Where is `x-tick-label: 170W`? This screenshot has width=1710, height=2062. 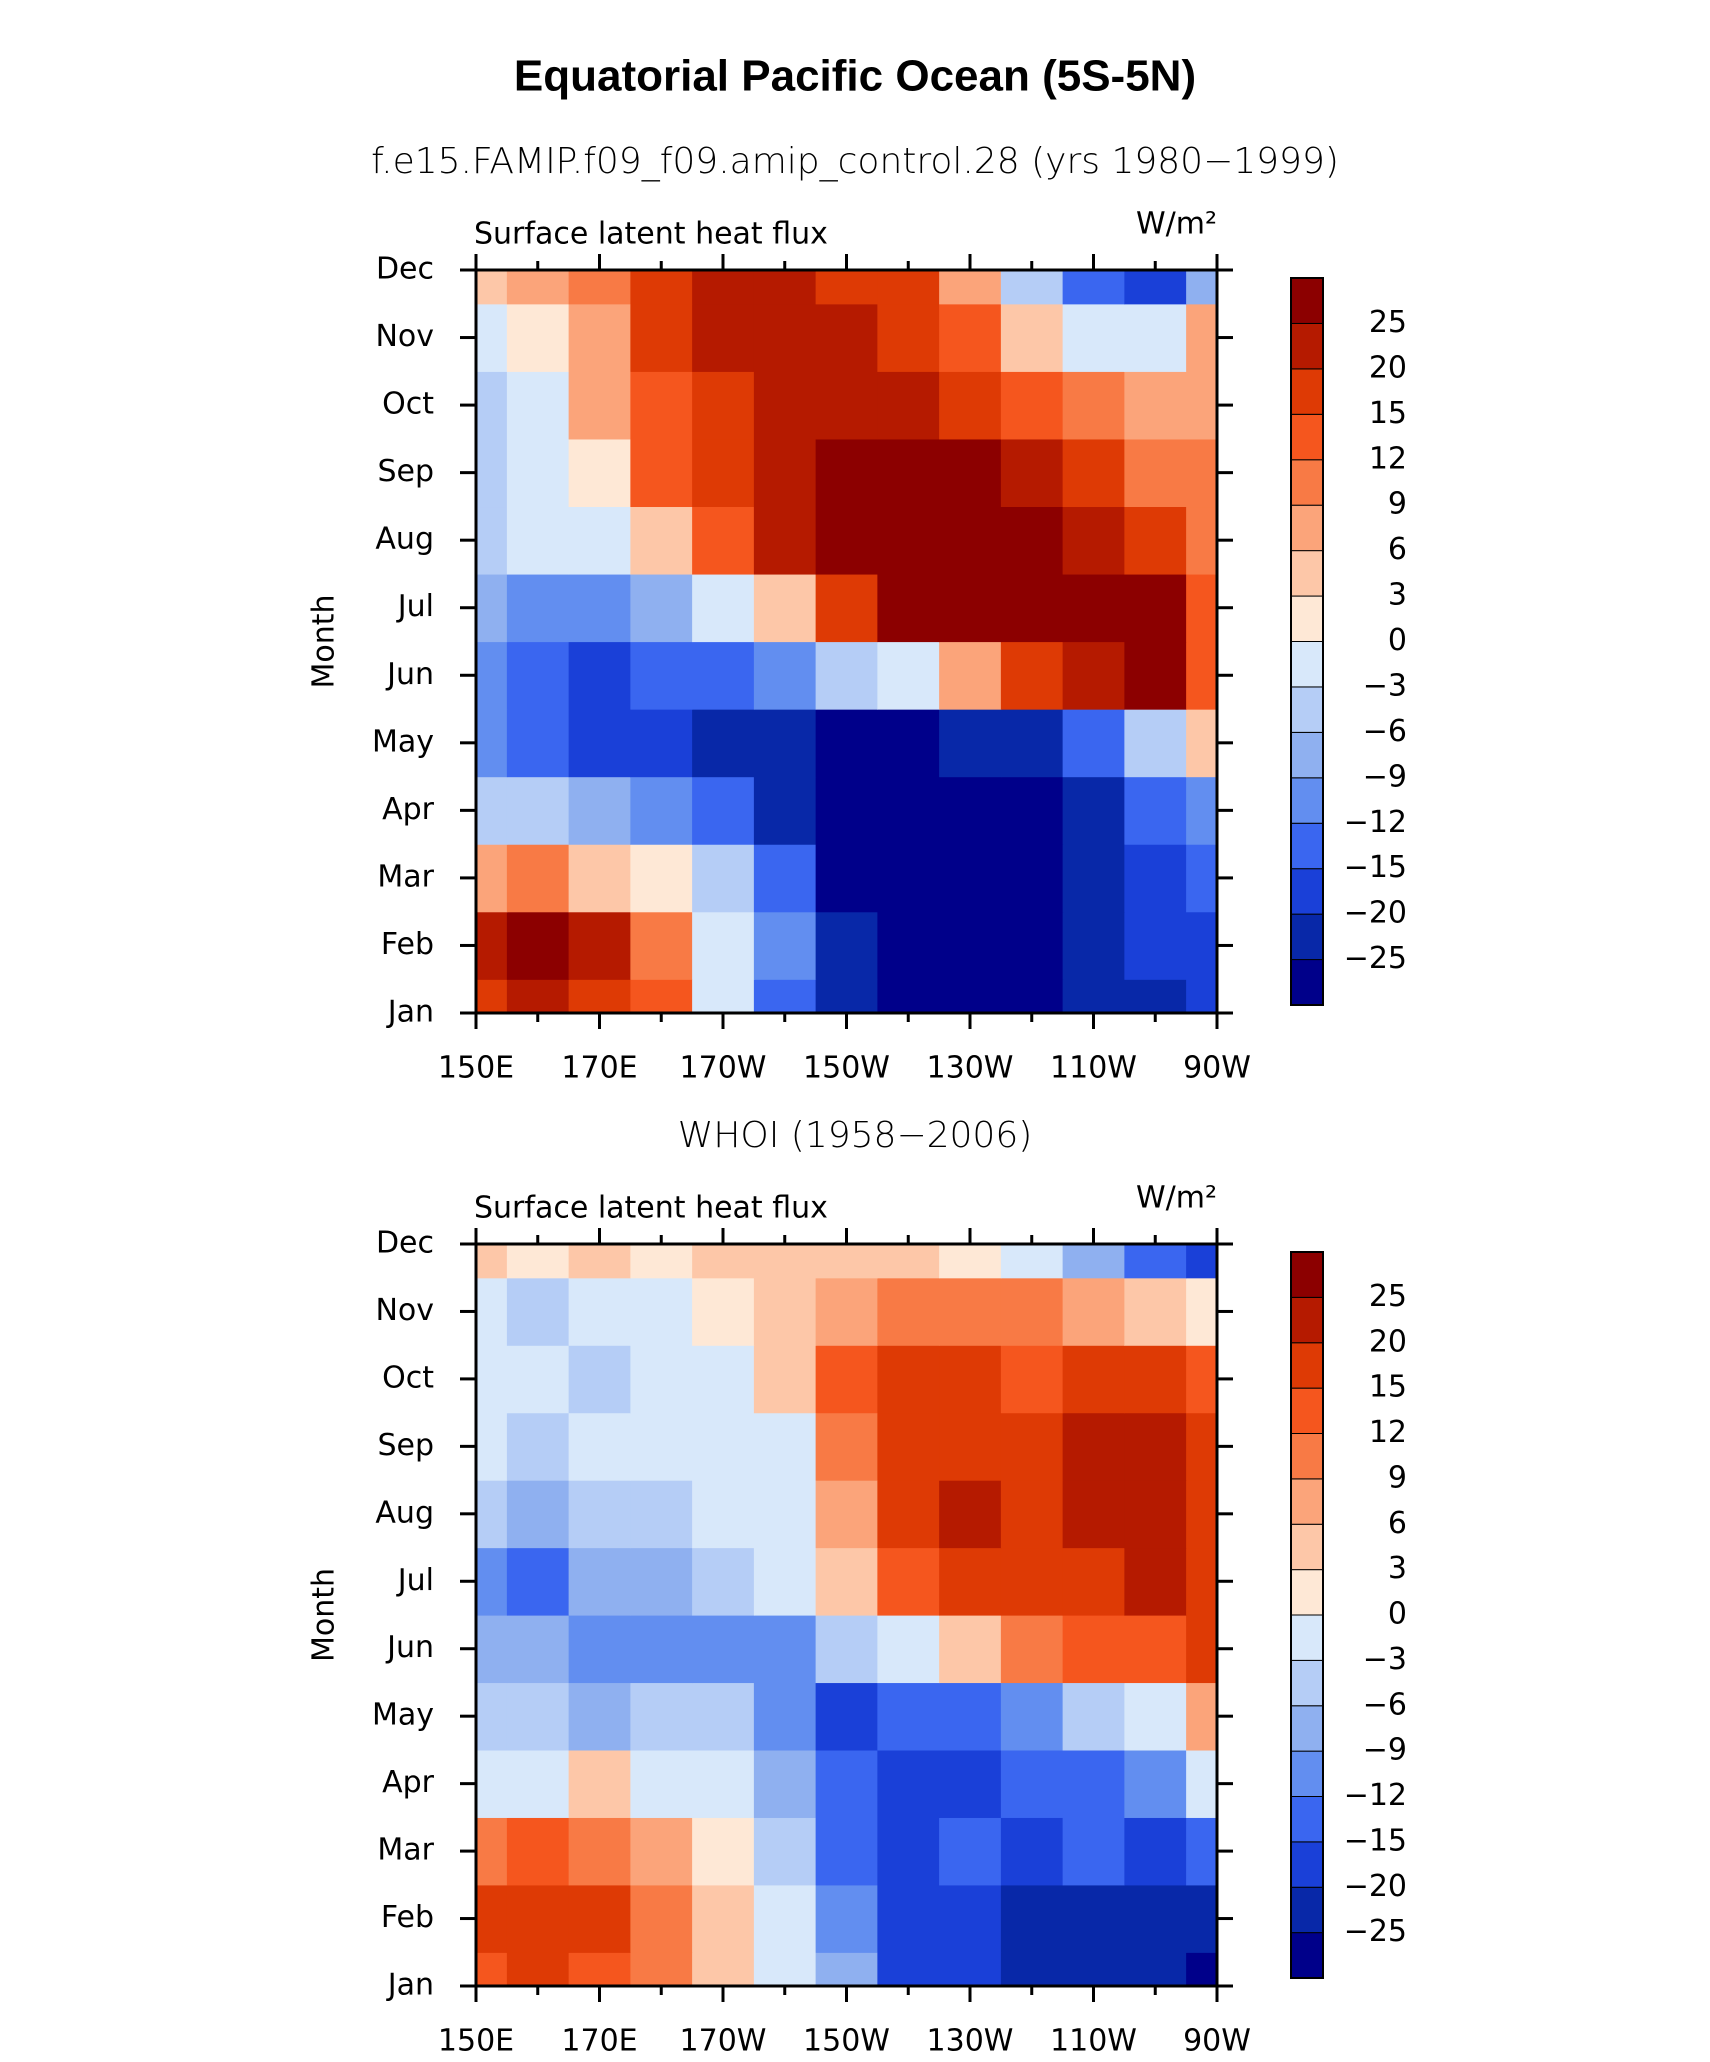 x-tick-label: 170W is located at coordinates (723, 1068).